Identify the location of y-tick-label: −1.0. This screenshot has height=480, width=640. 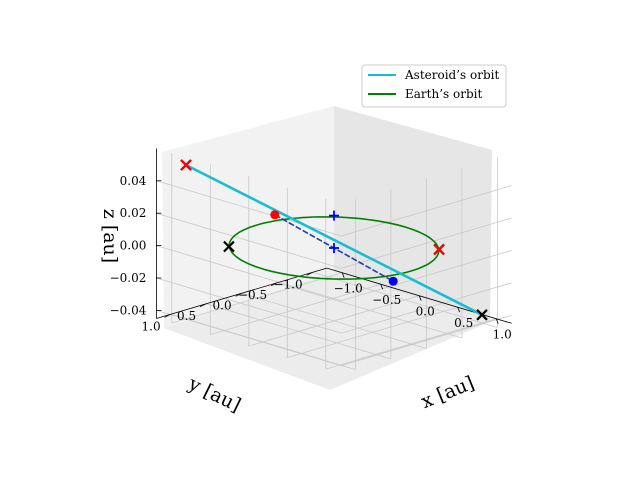
(287, 284).